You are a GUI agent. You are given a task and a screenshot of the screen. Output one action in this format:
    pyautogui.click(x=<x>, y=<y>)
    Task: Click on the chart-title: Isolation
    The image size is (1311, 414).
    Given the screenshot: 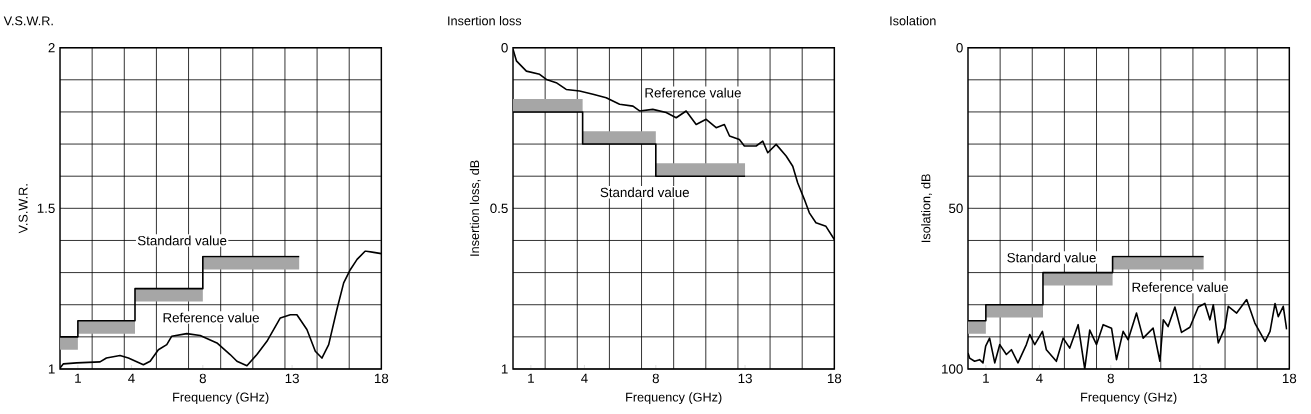 What is the action you would take?
    pyautogui.click(x=913, y=21)
    